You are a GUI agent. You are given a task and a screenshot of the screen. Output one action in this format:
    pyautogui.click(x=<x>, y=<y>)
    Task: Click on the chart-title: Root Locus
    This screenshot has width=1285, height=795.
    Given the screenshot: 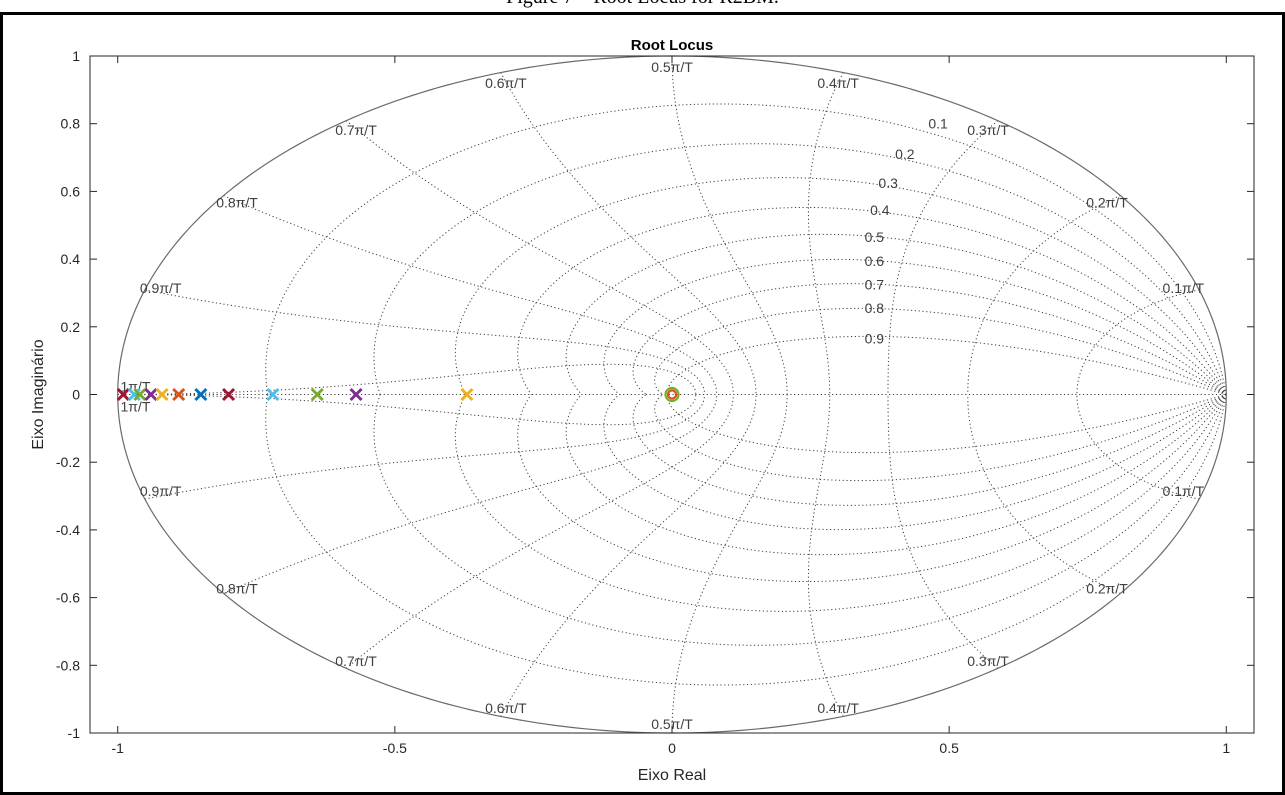 What is the action you would take?
    pyautogui.click(x=672, y=45)
    